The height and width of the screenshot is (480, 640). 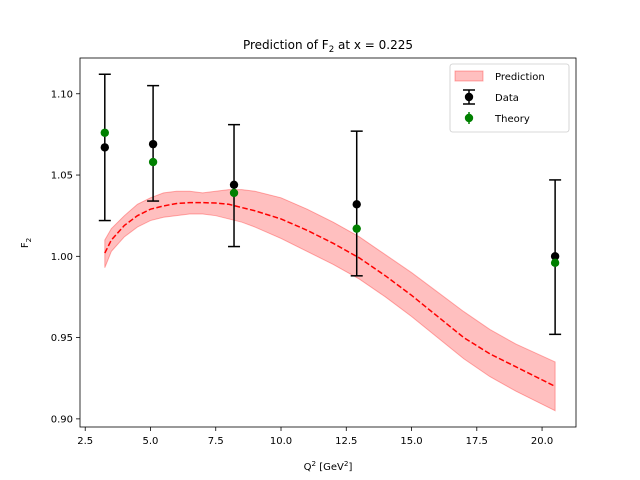 I want to click on legend-data-marker, so click(x=469, y=97).